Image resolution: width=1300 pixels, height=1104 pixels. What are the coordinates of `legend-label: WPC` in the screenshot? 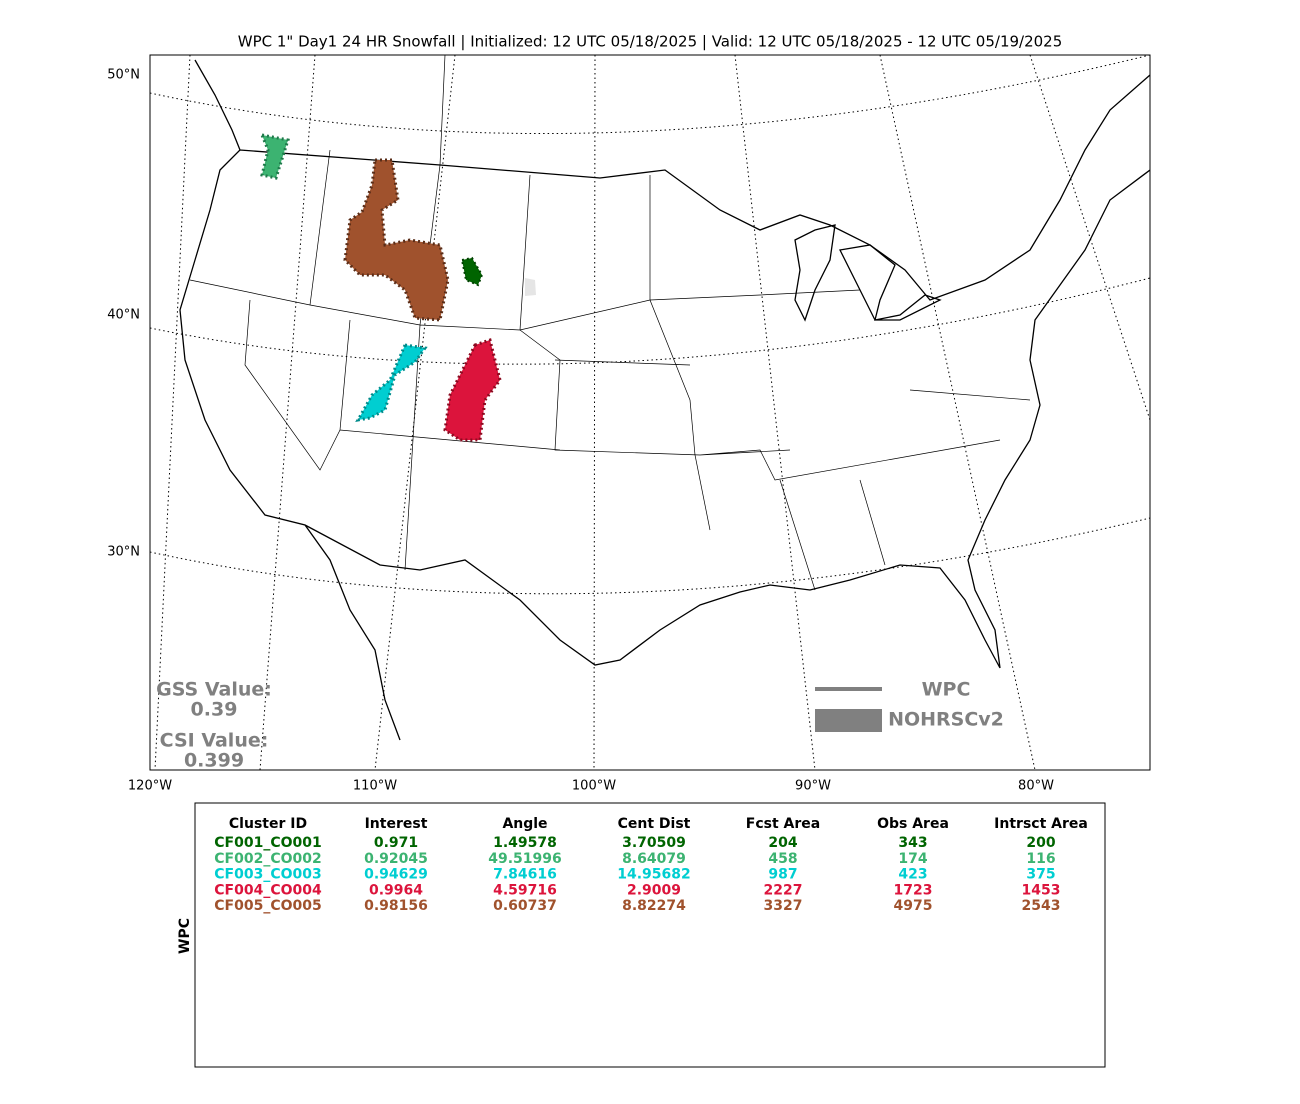 It's located at (946, 690).